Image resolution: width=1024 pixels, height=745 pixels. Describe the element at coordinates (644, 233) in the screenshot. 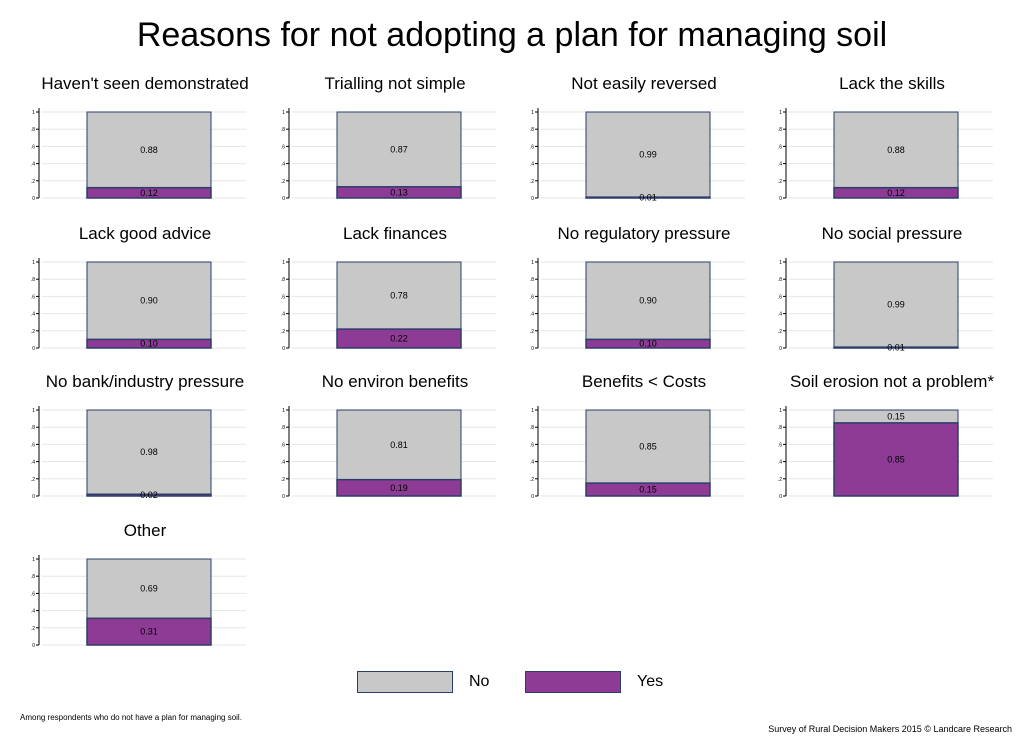

I see `panel-title: No regulatory pressure` at that location.